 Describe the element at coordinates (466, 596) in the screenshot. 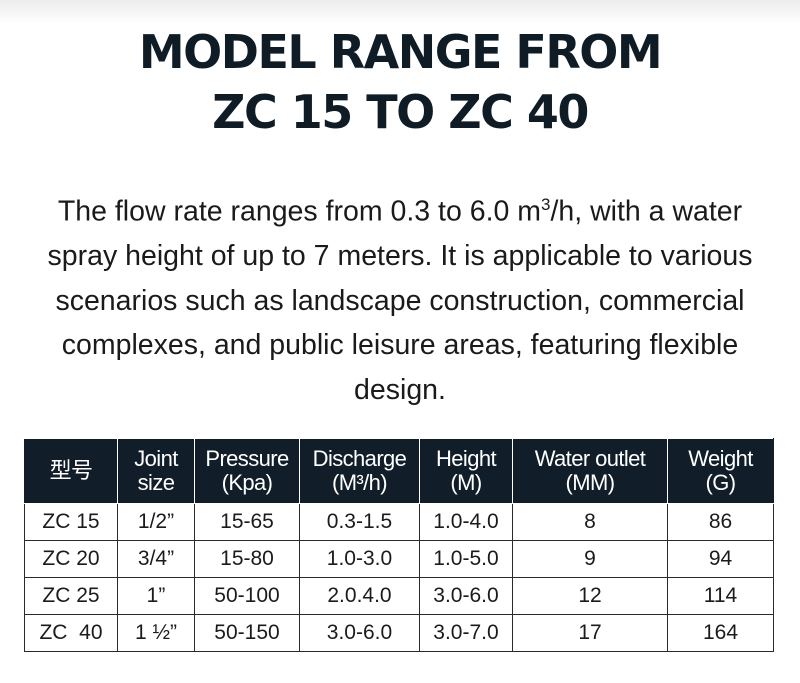

I see `cell-height: 3.0-6.0` at that location.